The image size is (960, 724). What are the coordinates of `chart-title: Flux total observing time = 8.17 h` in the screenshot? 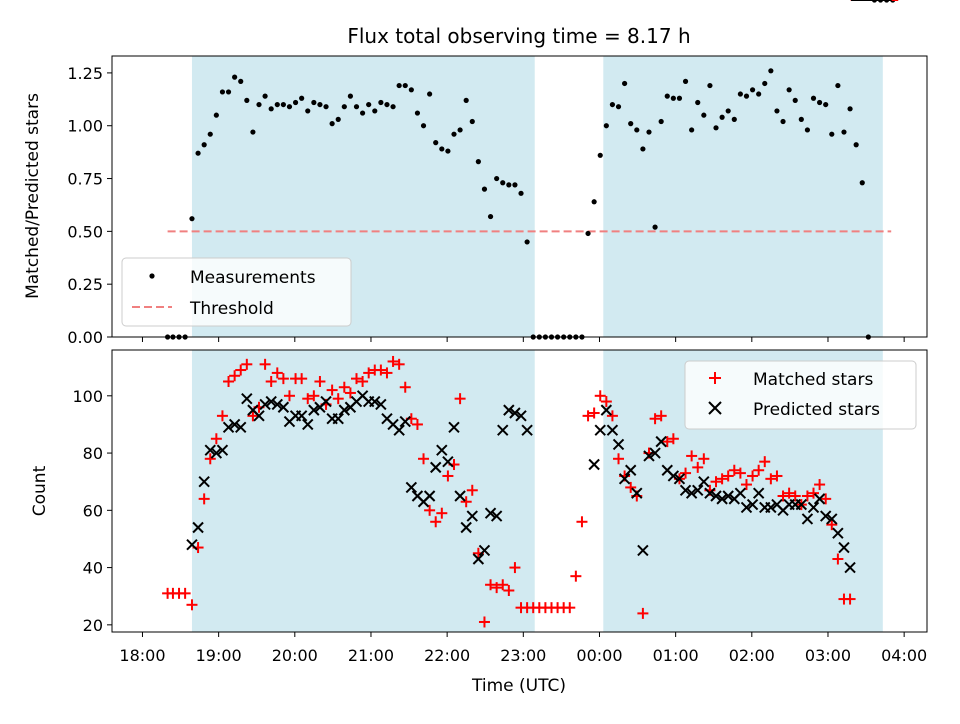 It's located at (518, 36).